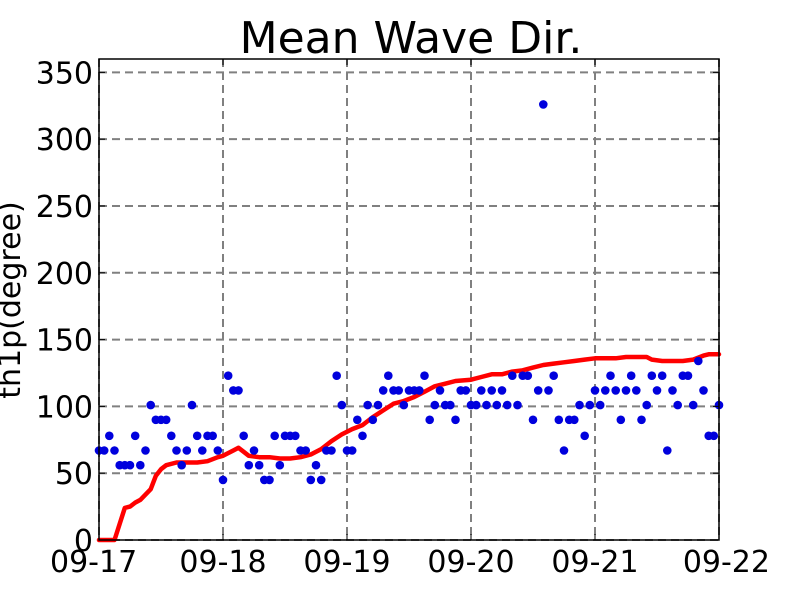  I want to click on x-tick-label: 09-21, so click(594, 562).